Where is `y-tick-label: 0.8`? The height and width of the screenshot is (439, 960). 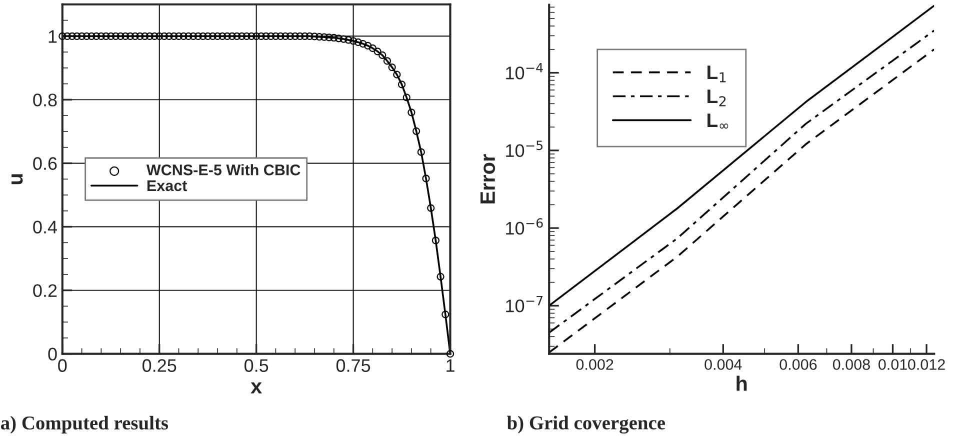 y-tick-label: 0.8 is located at coordinates (45, 100).